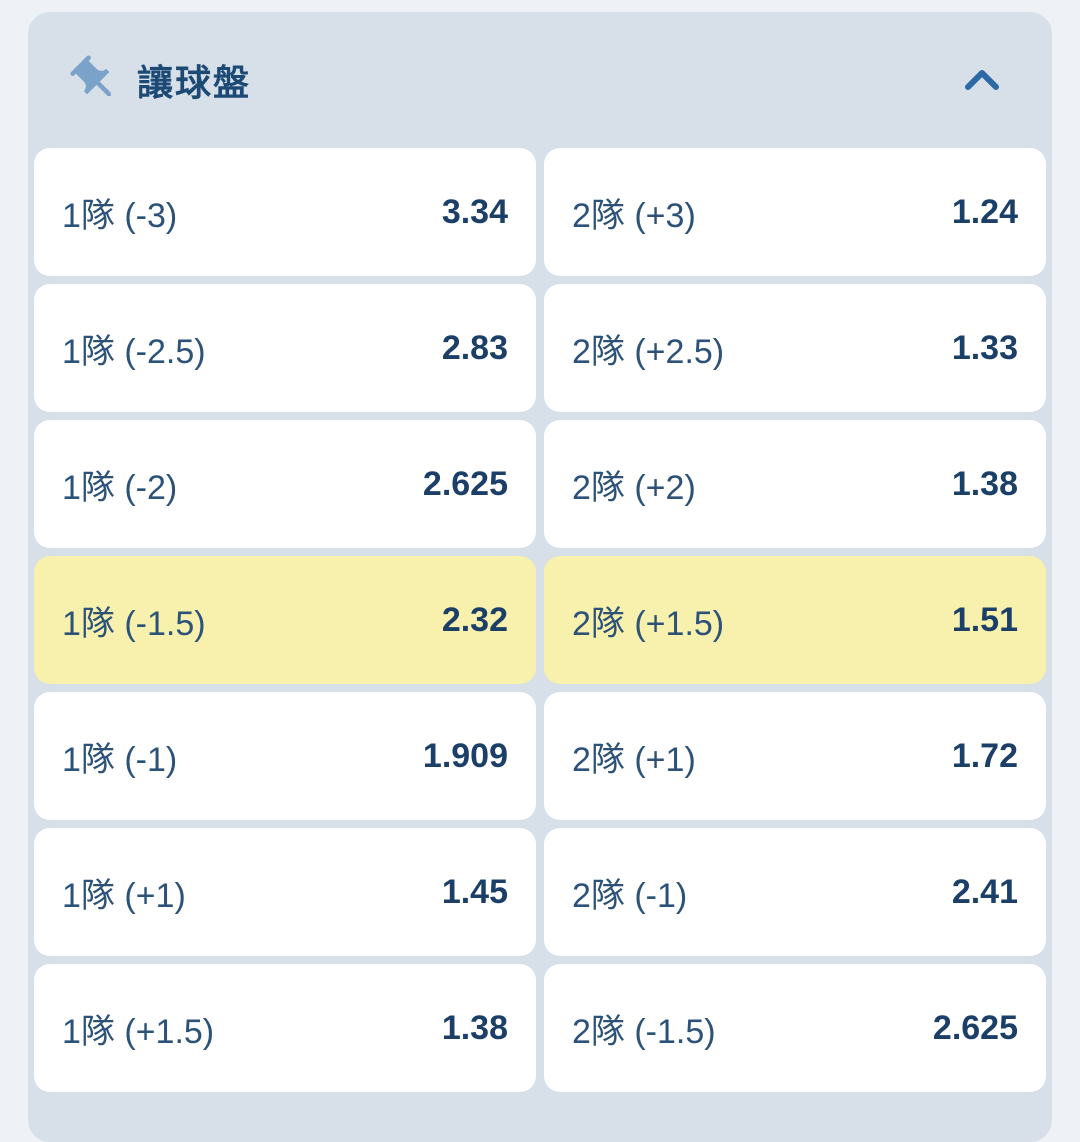 The width and height of the screenshot is (1080, 1142). Describe the element at coordinates (474, 347) in the screenshot. I see `bet-odds: 2.83` at that location.